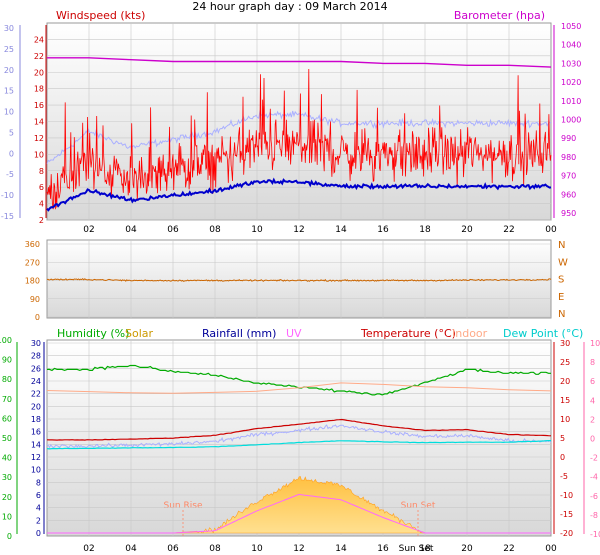 The height and width of the screenshot is (555, 600). What do you see at coordinates (562, 438) in the screenshot?
I see `temperature-tick-label: 5` at bounding box center [562, 438].